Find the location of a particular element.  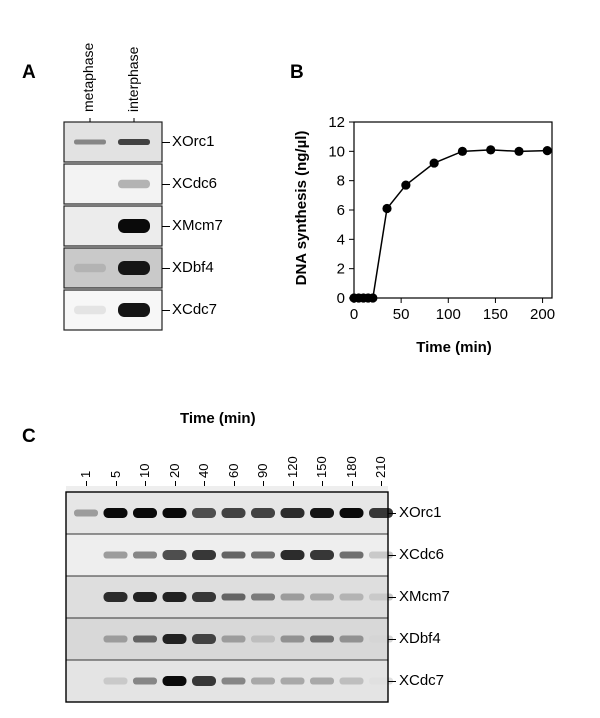

y-tick-label: 12 is located at coordinates (336, 122).